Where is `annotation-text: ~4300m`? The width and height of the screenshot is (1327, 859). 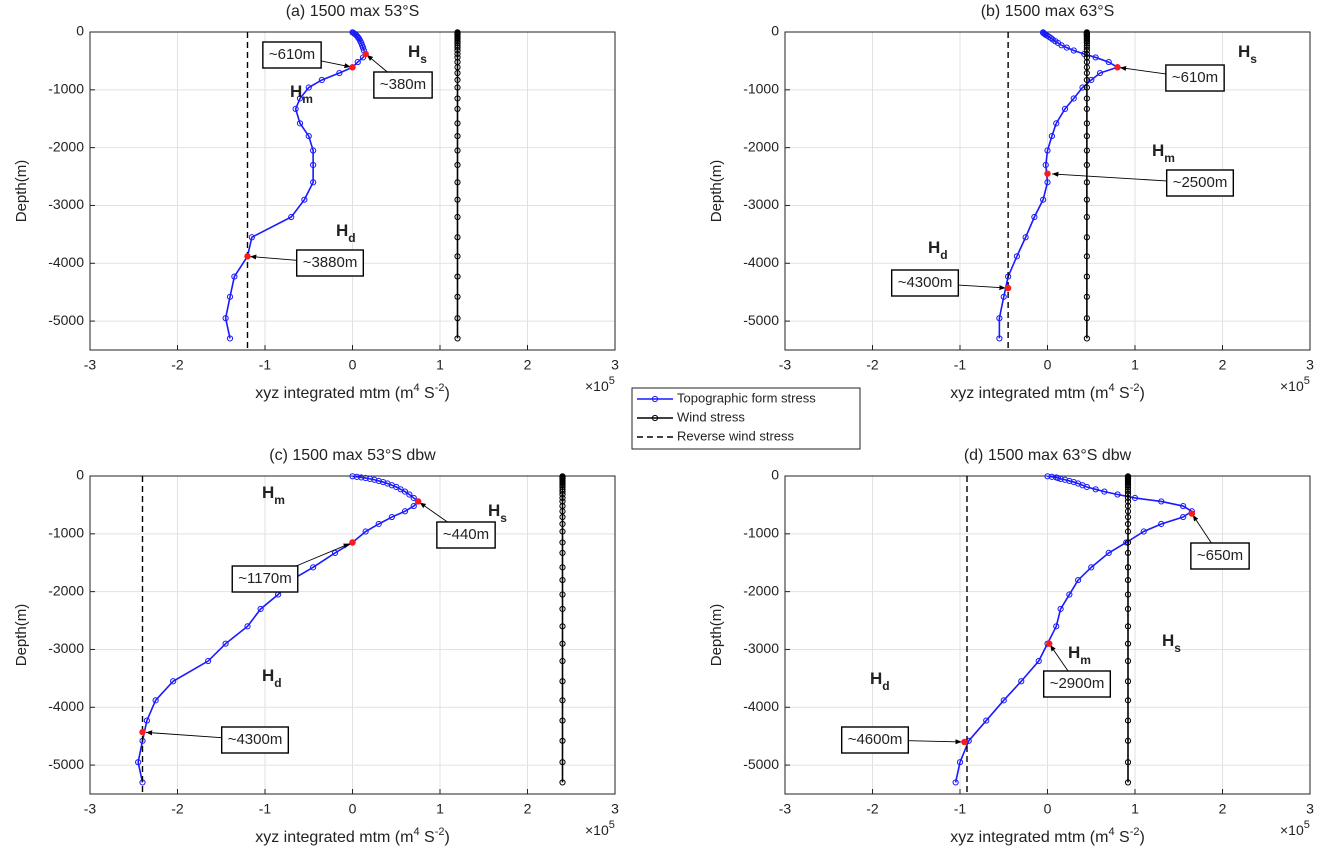
annotation-text: ~4300m is located at coordinates (925, 282).